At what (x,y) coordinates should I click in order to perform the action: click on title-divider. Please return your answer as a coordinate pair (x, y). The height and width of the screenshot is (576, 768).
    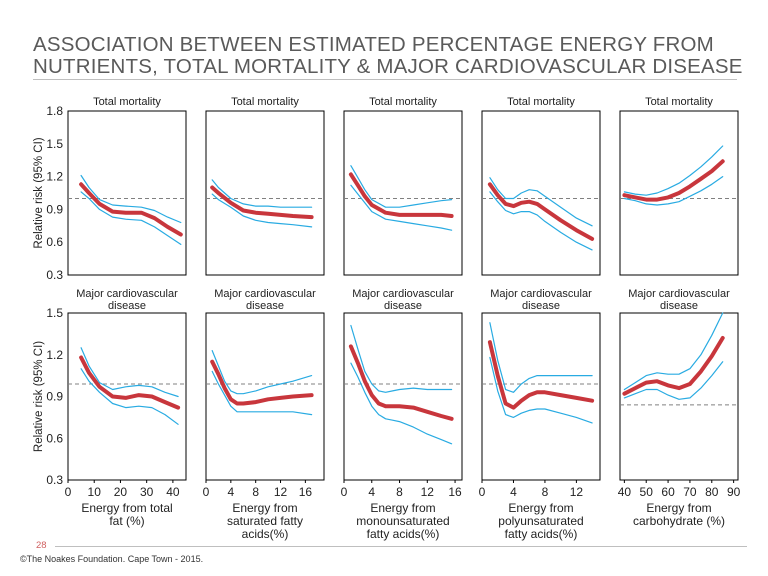
    Looking at the image, I should click on (385, 79).